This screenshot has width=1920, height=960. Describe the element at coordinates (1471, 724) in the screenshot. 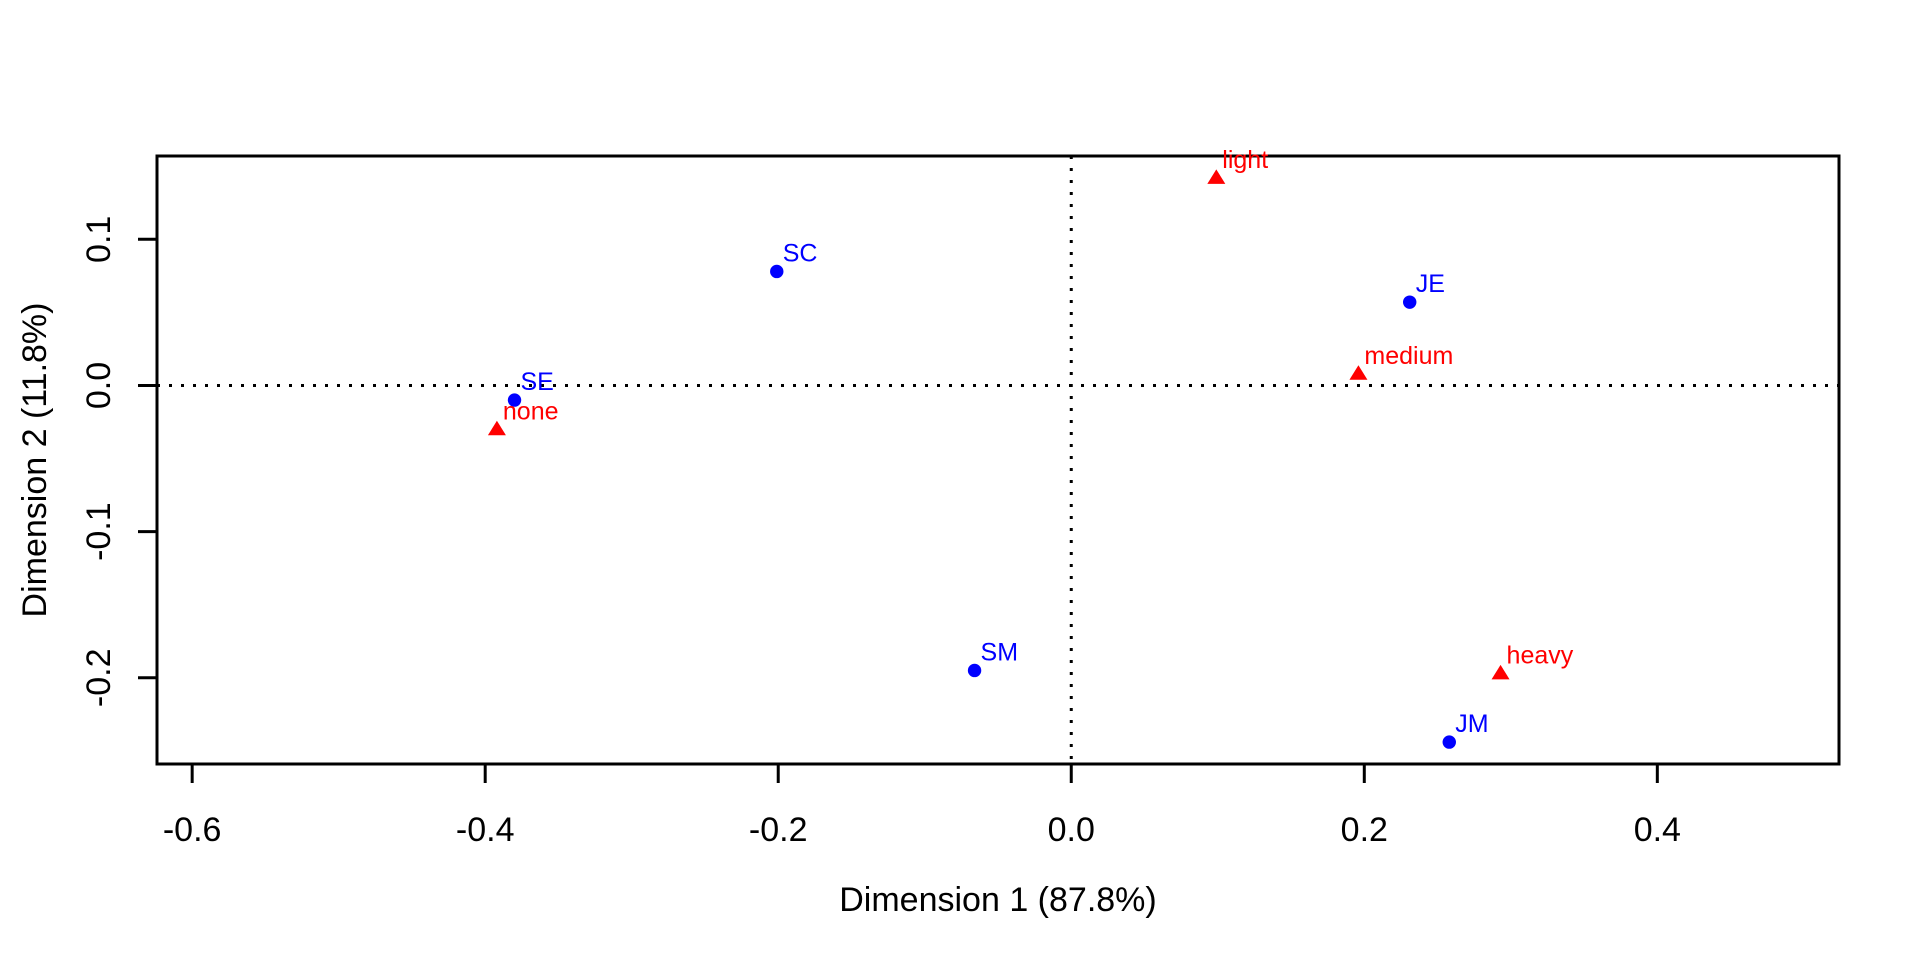

I see `point-label: JM` at that location.